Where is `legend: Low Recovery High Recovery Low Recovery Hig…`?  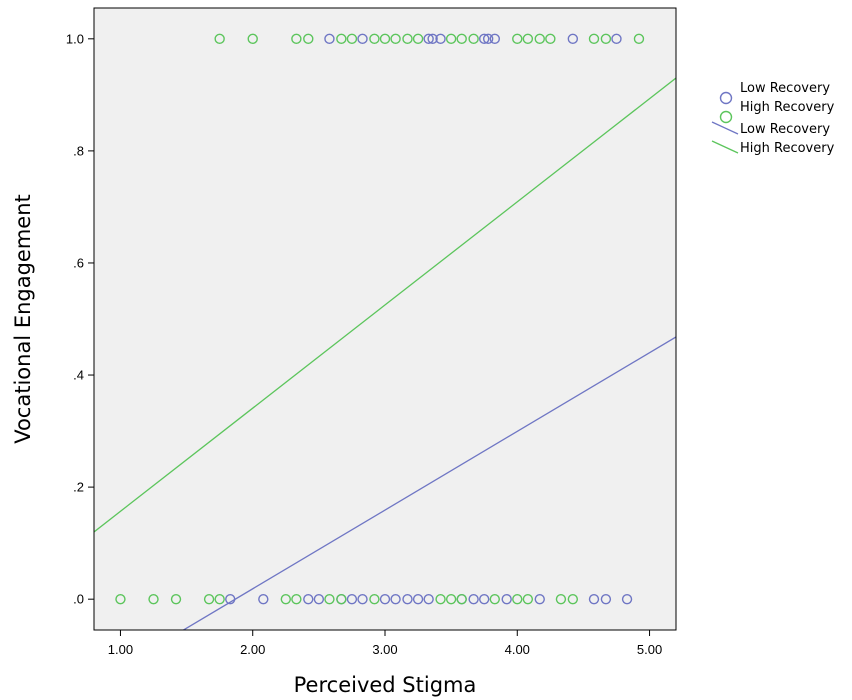 legend: Low Recovery High Recovery Low Recovery Hig… is located at coordinates (773, 118).